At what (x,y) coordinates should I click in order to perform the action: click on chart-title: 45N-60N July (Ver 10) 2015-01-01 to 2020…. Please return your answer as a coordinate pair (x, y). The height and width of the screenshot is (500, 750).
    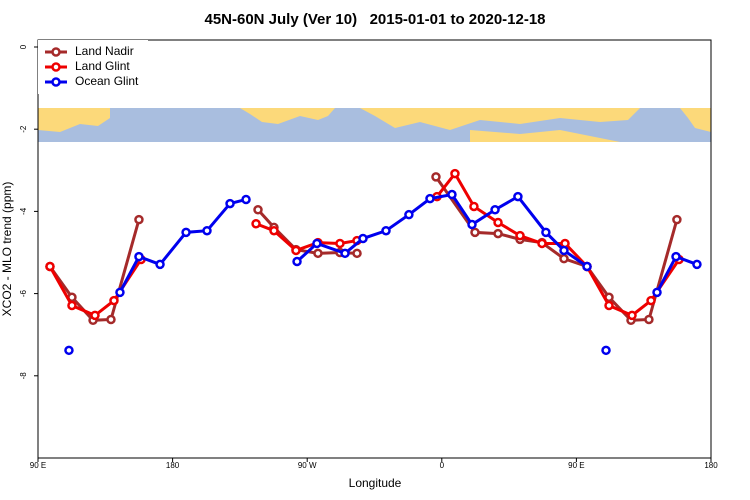
    Looking at the image, I should click on (374, 19).